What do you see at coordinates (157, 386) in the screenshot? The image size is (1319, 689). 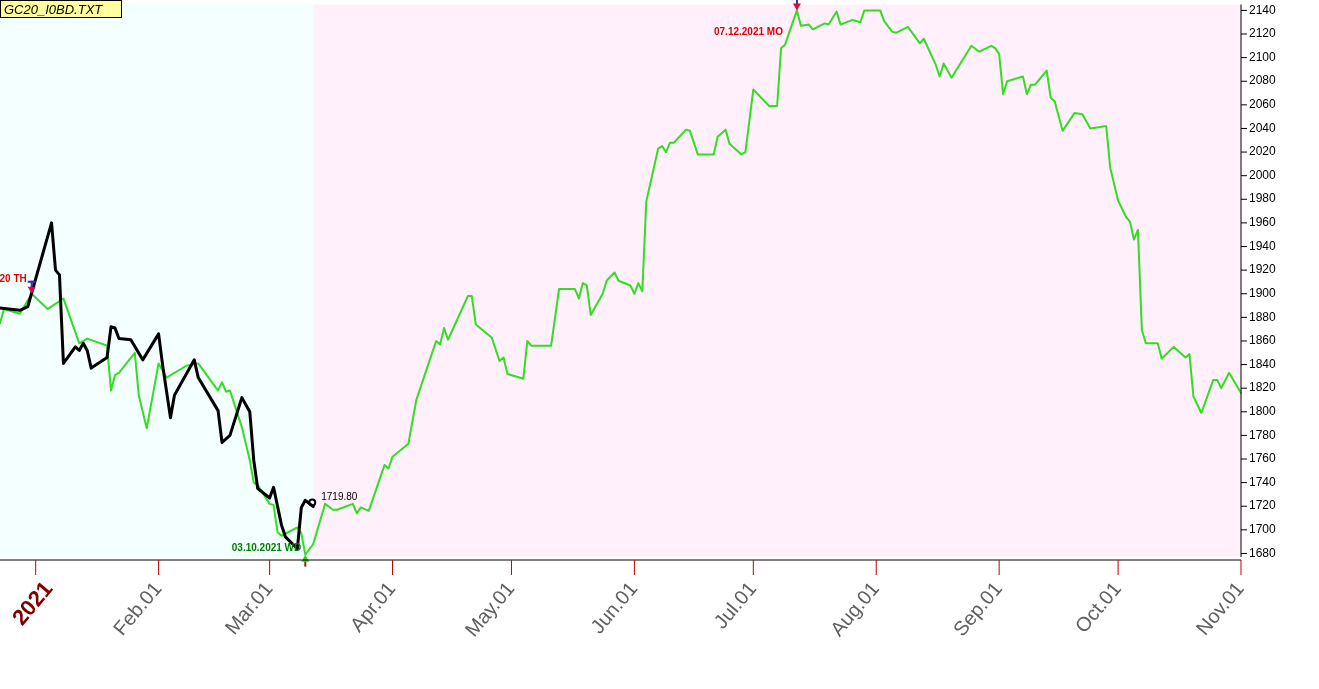 I see `line-series` at bounding box center [157, 386].